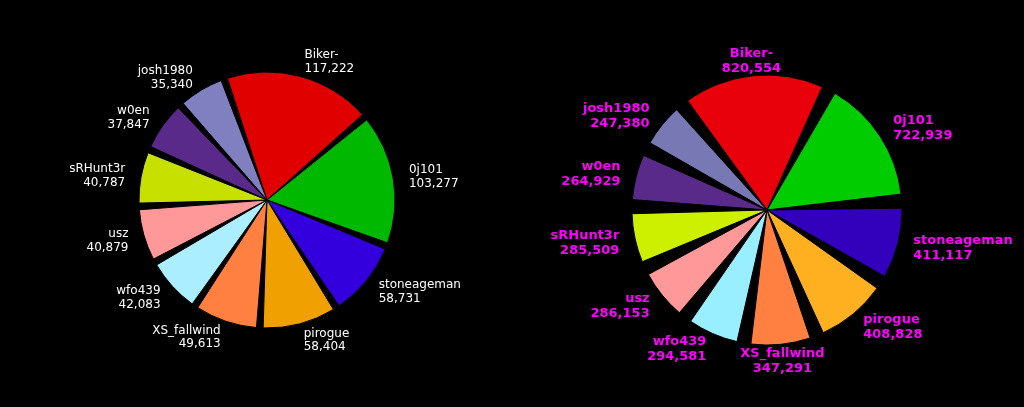 This screenshot has height=407, width=1024. Describe the element at coordinates (590, 249) in the screenshot. I see `data-label: 285,509` at that location.